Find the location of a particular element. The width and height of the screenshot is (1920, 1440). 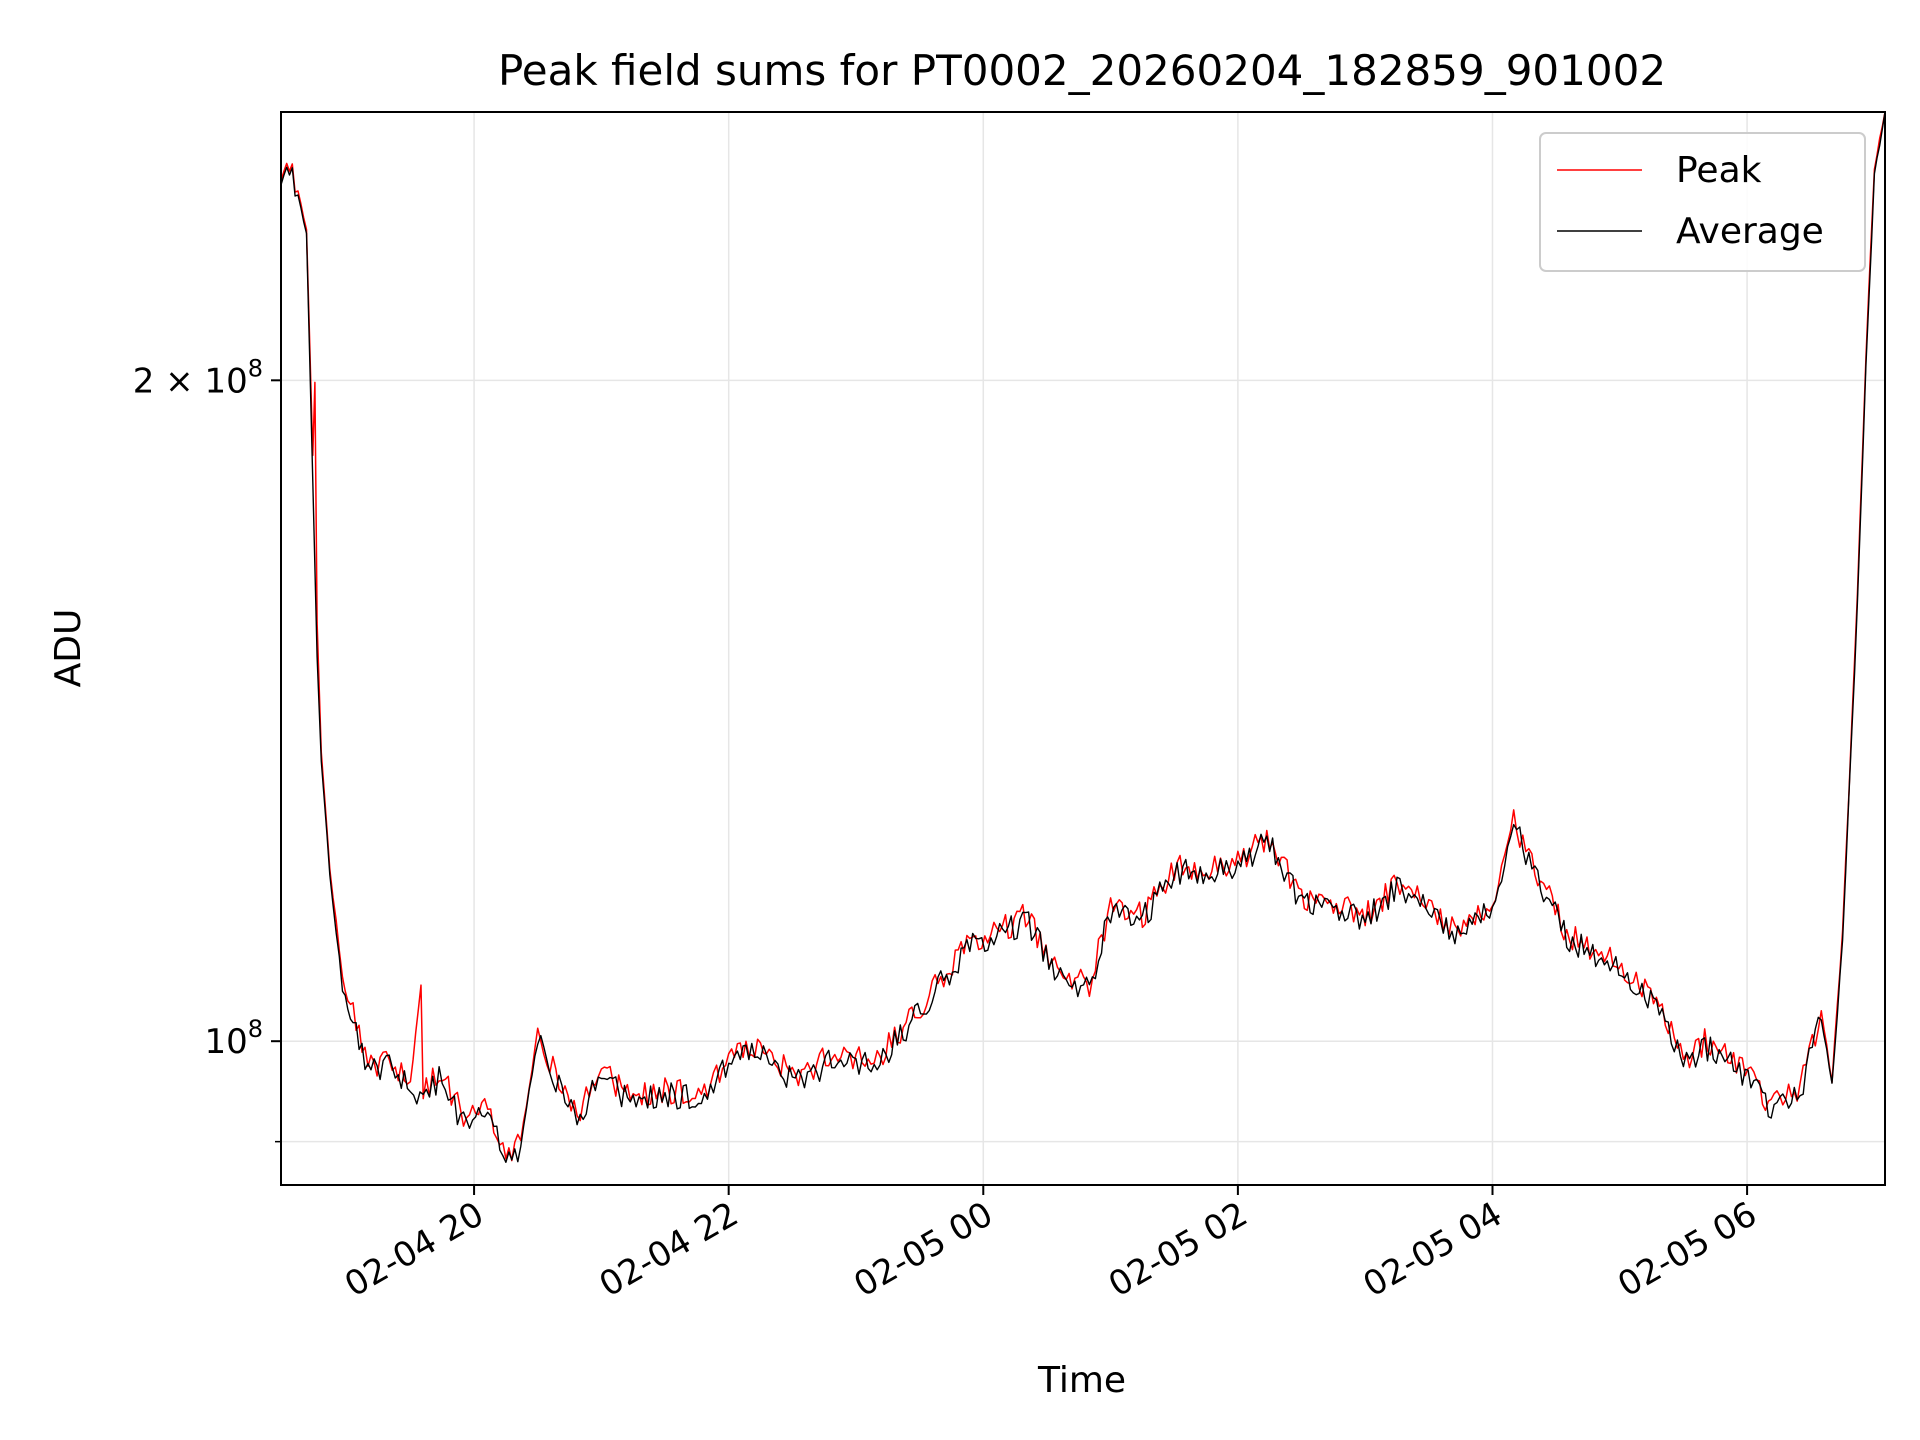

legend: Peak Average is located at coordinates (1702, 202).